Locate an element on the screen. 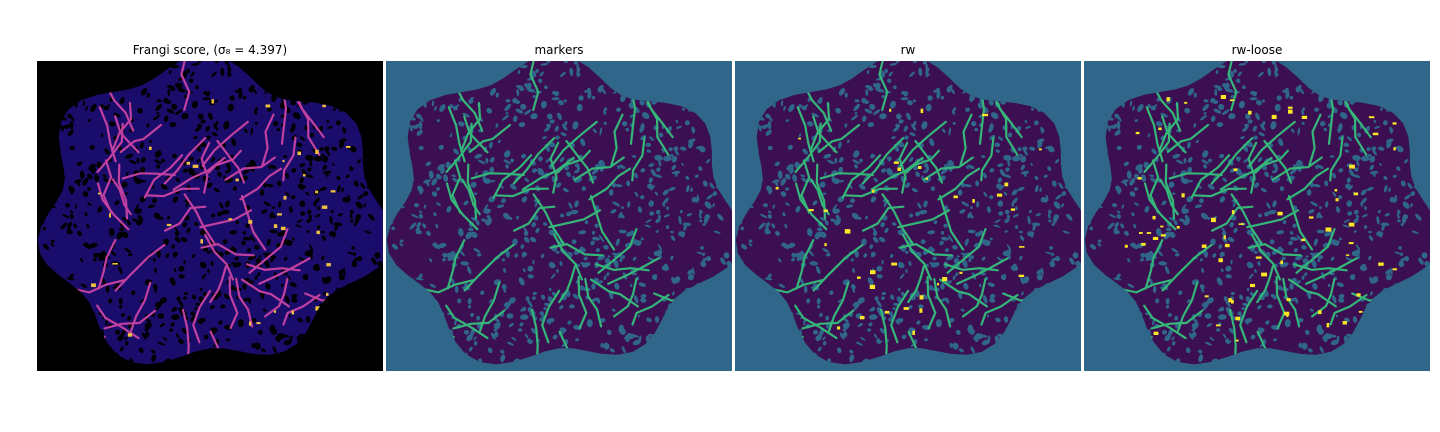 The width and height of the screenshot is (1440, 432). rw-title: rw is located at coordinates (908, 50).